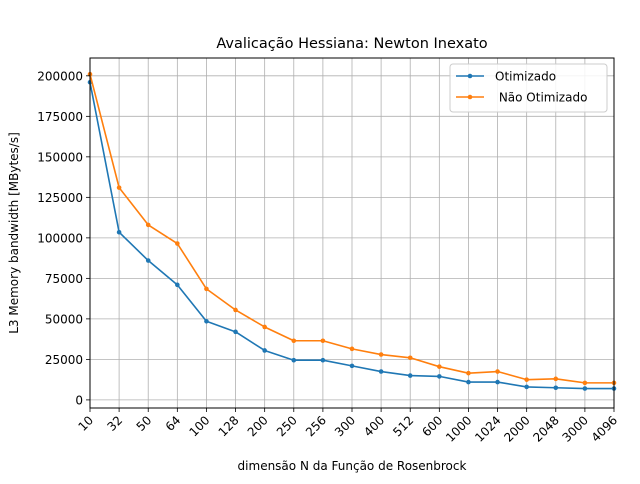 This screenshot has height=484, width=640. I want to click on legend-label: Otimizado, so click(525, 77).